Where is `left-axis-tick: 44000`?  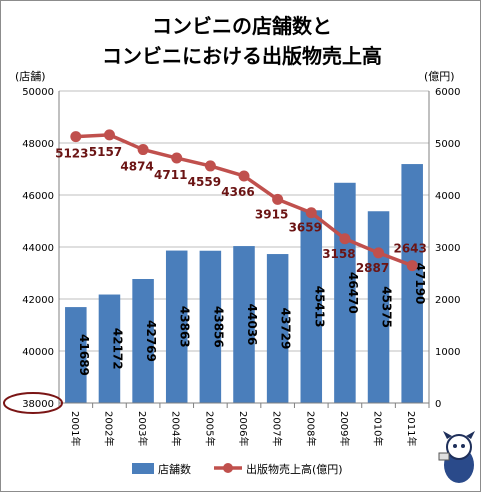
left-axis-tick: 44000 is located at coordinates (38, 248).